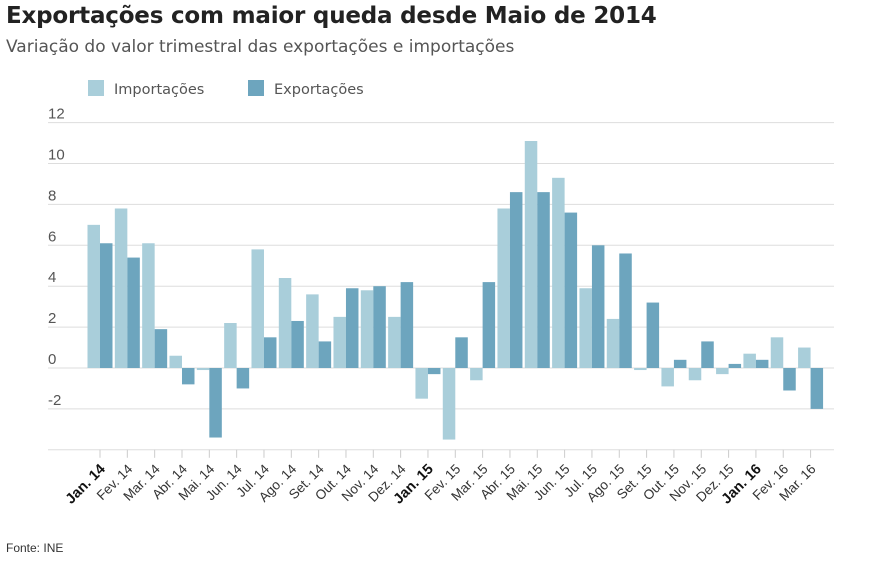 The height and width of the screenshot is (561, 888). I want to click on y-tick-label: 8, so click(52, 195).